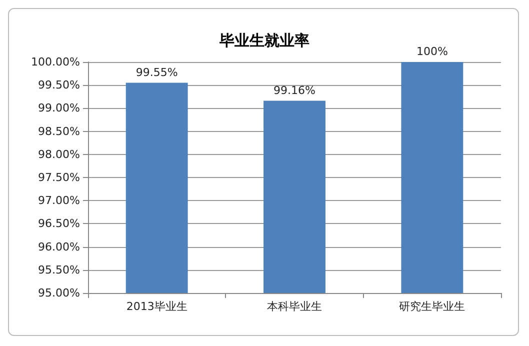 Image resolution: width=529 pixels, height=346 pixels. What do you see at coordinates (59, 154) in the screenshot?
I see `y-tick-label: 98.00%` at bounding box center [59, 154].